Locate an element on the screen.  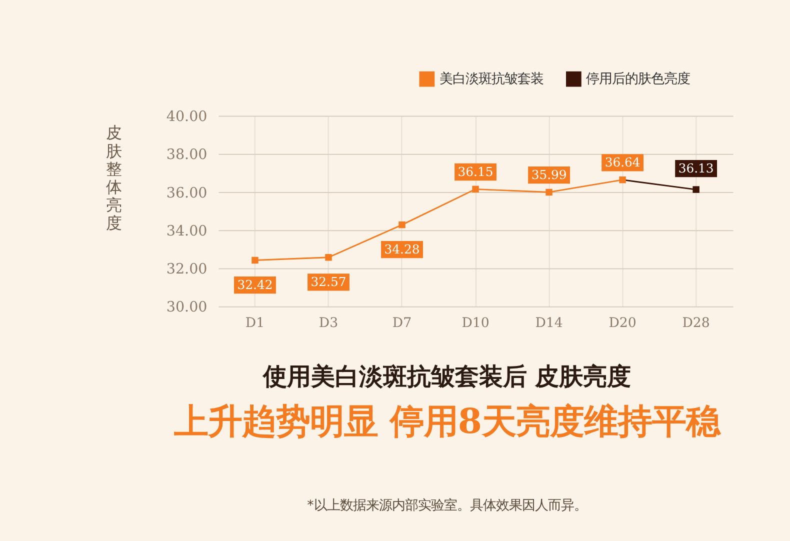
x-tick-label: D1 is located at coordinates (255, 323).